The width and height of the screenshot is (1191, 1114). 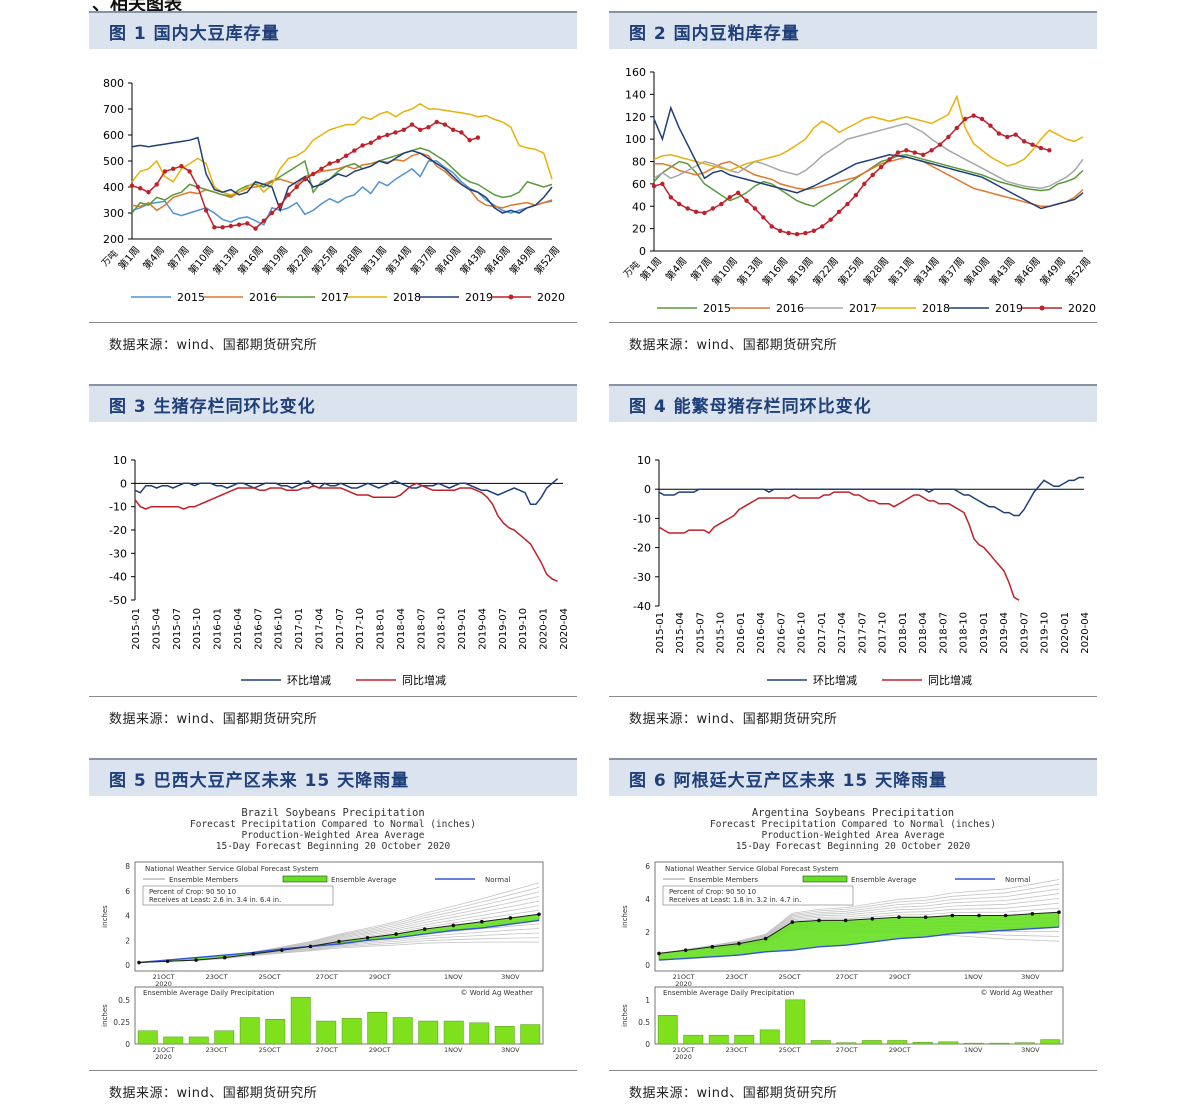 I want to click on fig5-top-date-label: 25OCT, so click(x=270, y=977).